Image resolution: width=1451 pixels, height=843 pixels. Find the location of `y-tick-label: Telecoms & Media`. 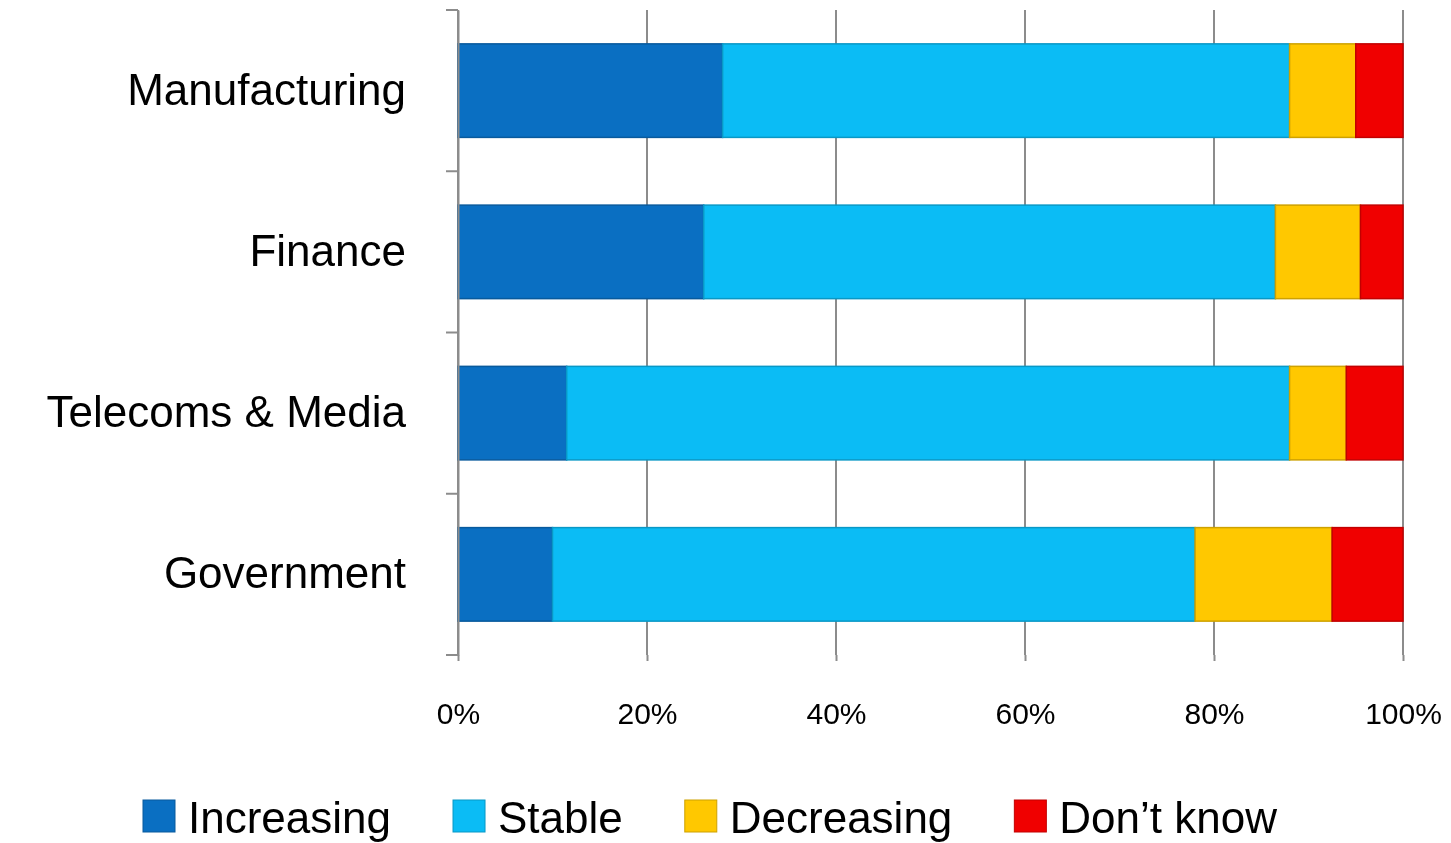

y-tick-label: Telecoms & Media is located at coordinates (226, 412).